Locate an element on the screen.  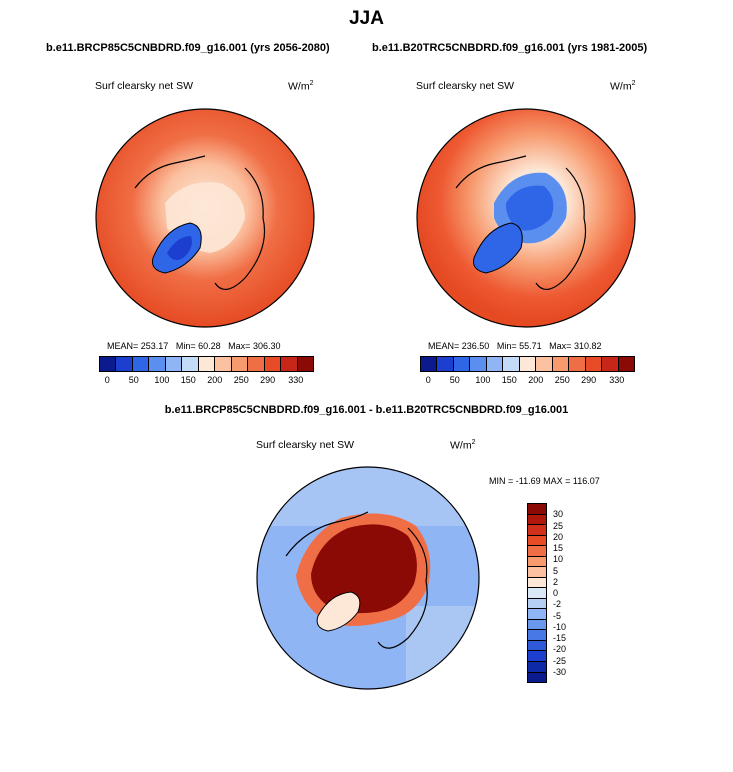
diff-colorbar is located at coordinates (537, 593).